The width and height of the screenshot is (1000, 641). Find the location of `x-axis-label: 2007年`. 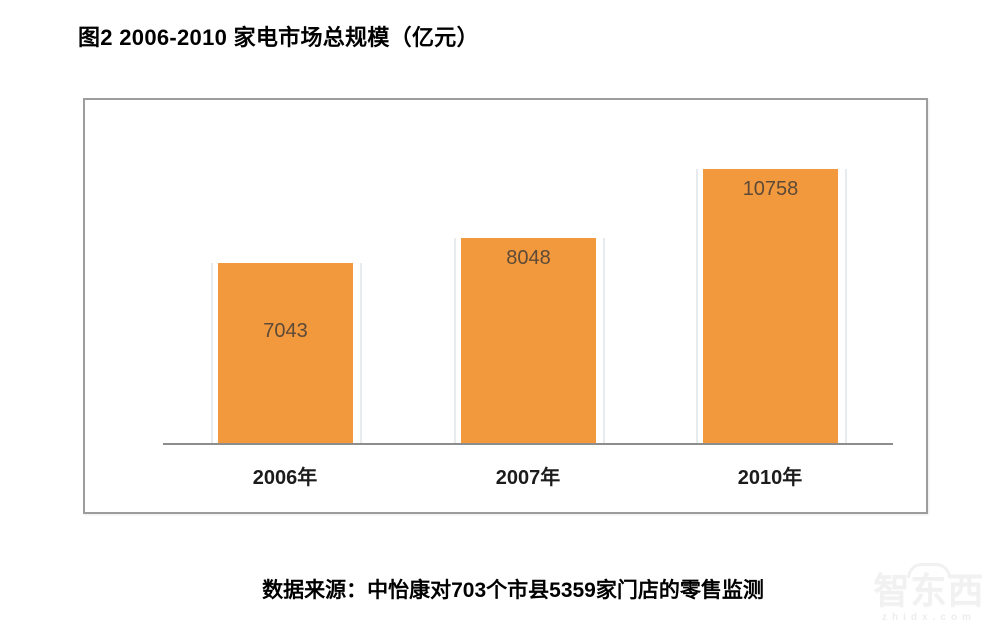

x-axis-label: 2007年 is located at coordinates (528, 478).